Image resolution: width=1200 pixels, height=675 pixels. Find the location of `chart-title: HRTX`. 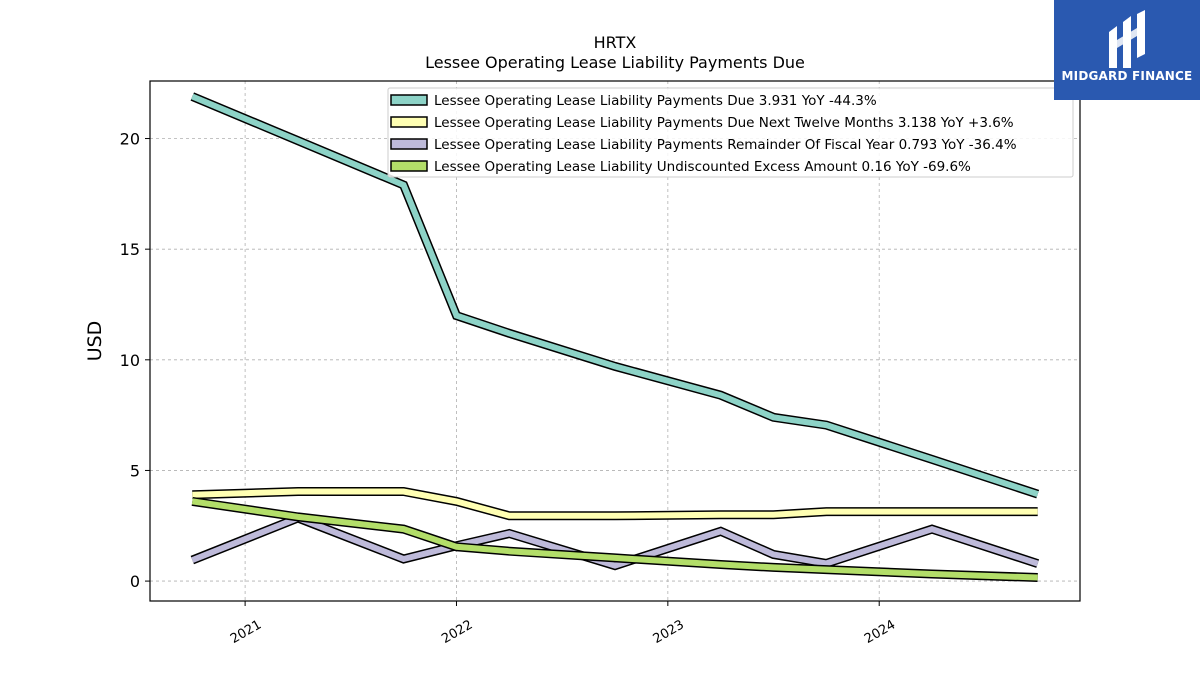

chart-title: HRTX is located at coordinates (615, 42).